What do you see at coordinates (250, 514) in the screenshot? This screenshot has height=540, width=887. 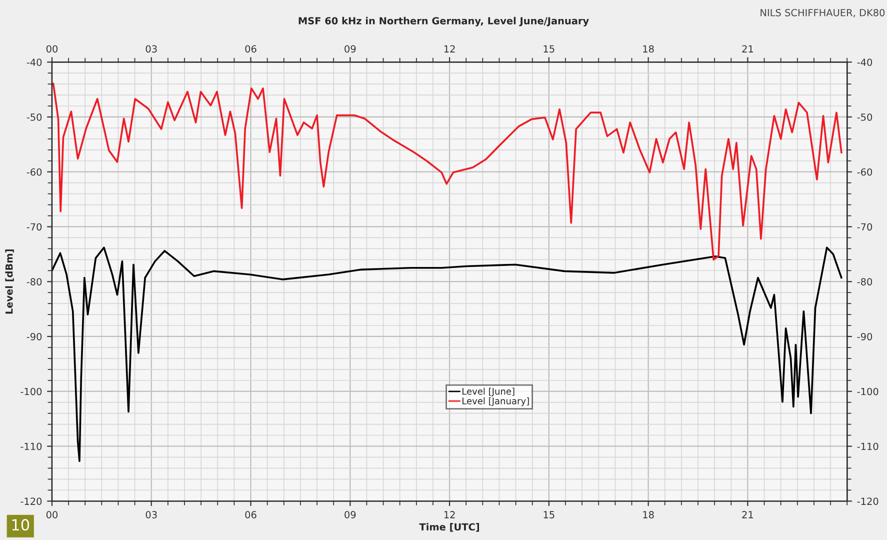 I see `x2-tick-label: 06` at bounding box center [250, 514].